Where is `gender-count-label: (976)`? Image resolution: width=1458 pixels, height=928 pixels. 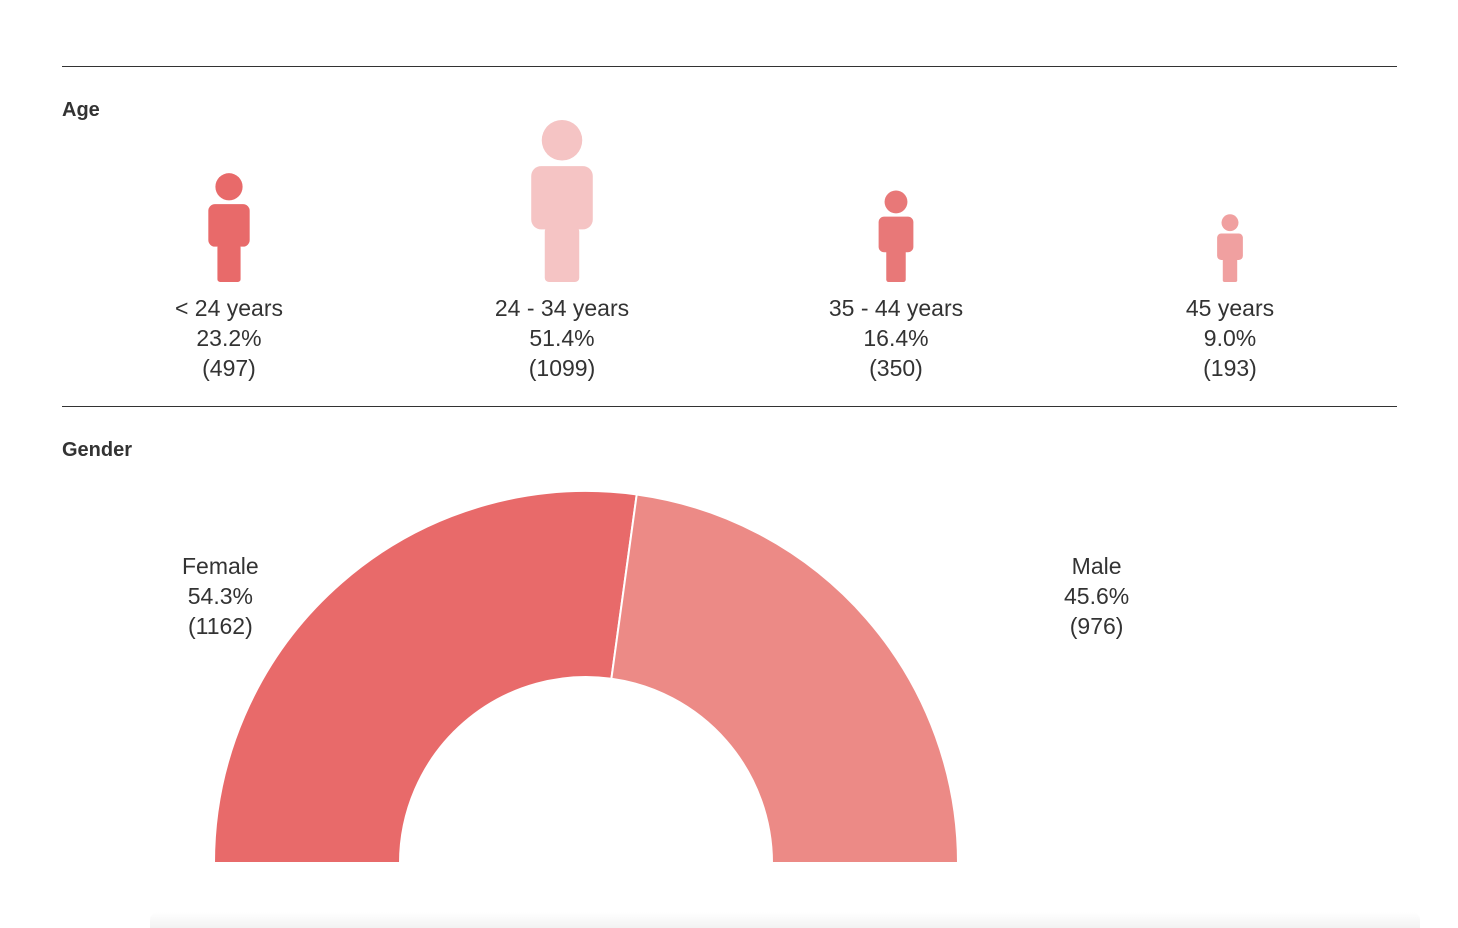
gender-count-label: (976) is located at coordinates (1096, 626).